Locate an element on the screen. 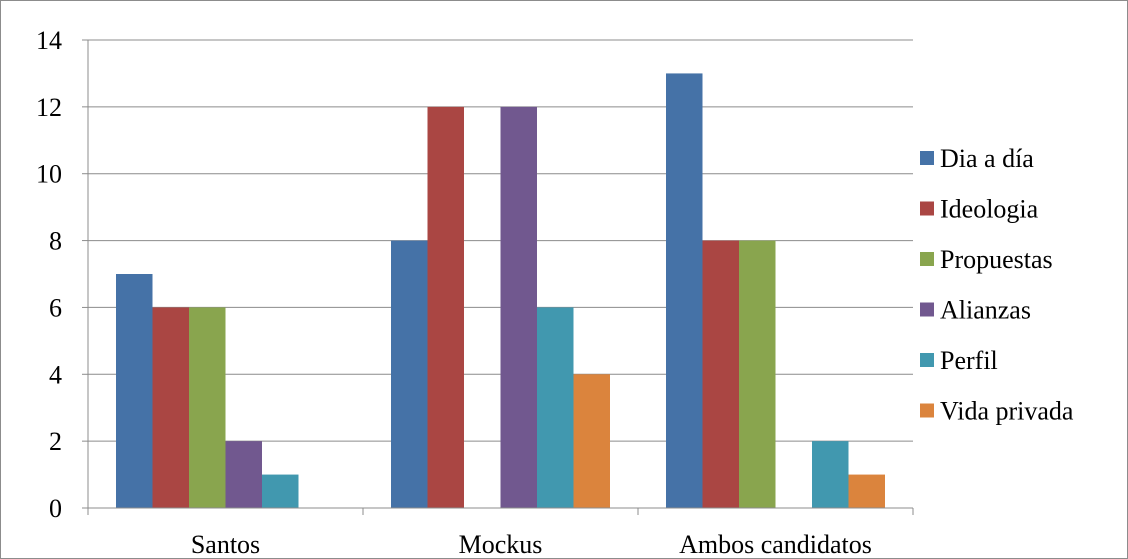 This screenshot has height=559, width=1128. y-tick-label: 8 is located at coordinates (55, 241).